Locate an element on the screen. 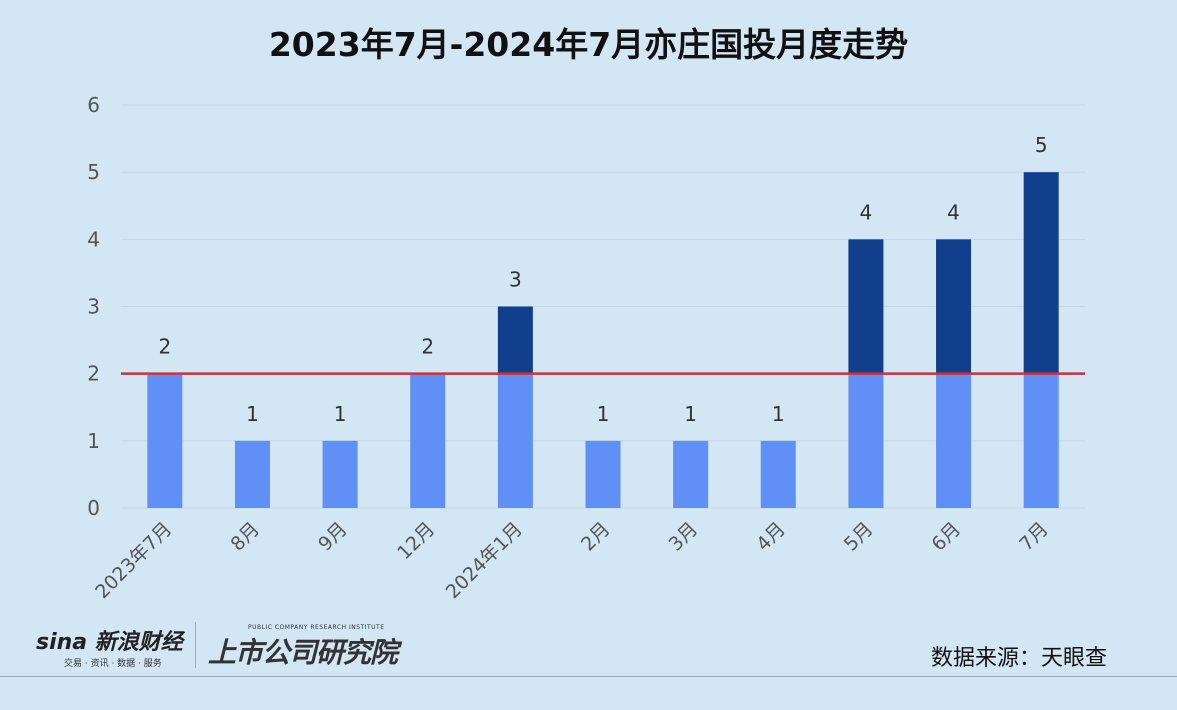 The image size is (1177, 710). y-tick-label: 6 is located at coordinates (93, 105).